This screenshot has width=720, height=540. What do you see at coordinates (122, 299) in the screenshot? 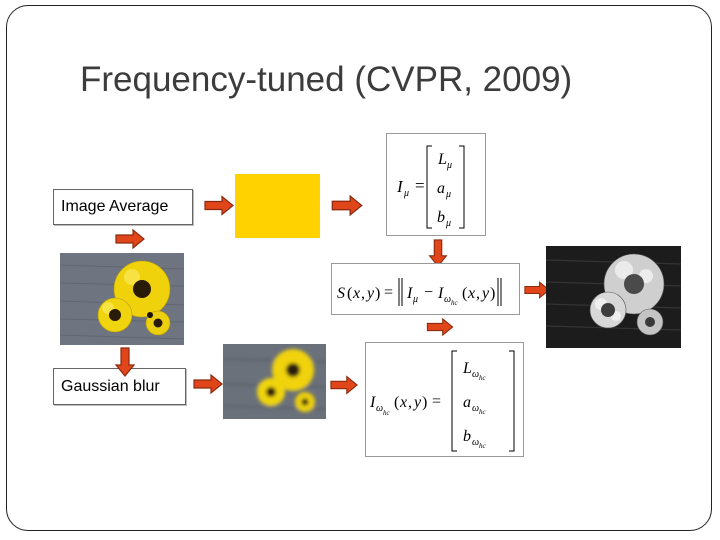
I see `sunflower-photo` at bounding box center [122, 299].